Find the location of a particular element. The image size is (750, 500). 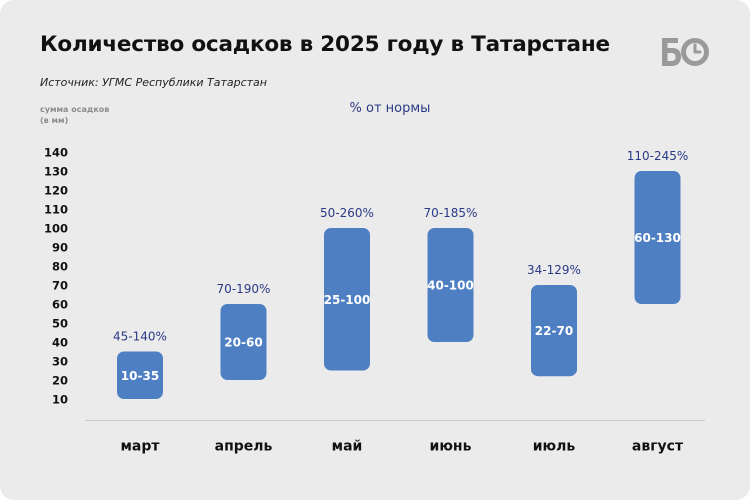

percent-of-norm-label: 70-185% is located at coordinates (451, 213).